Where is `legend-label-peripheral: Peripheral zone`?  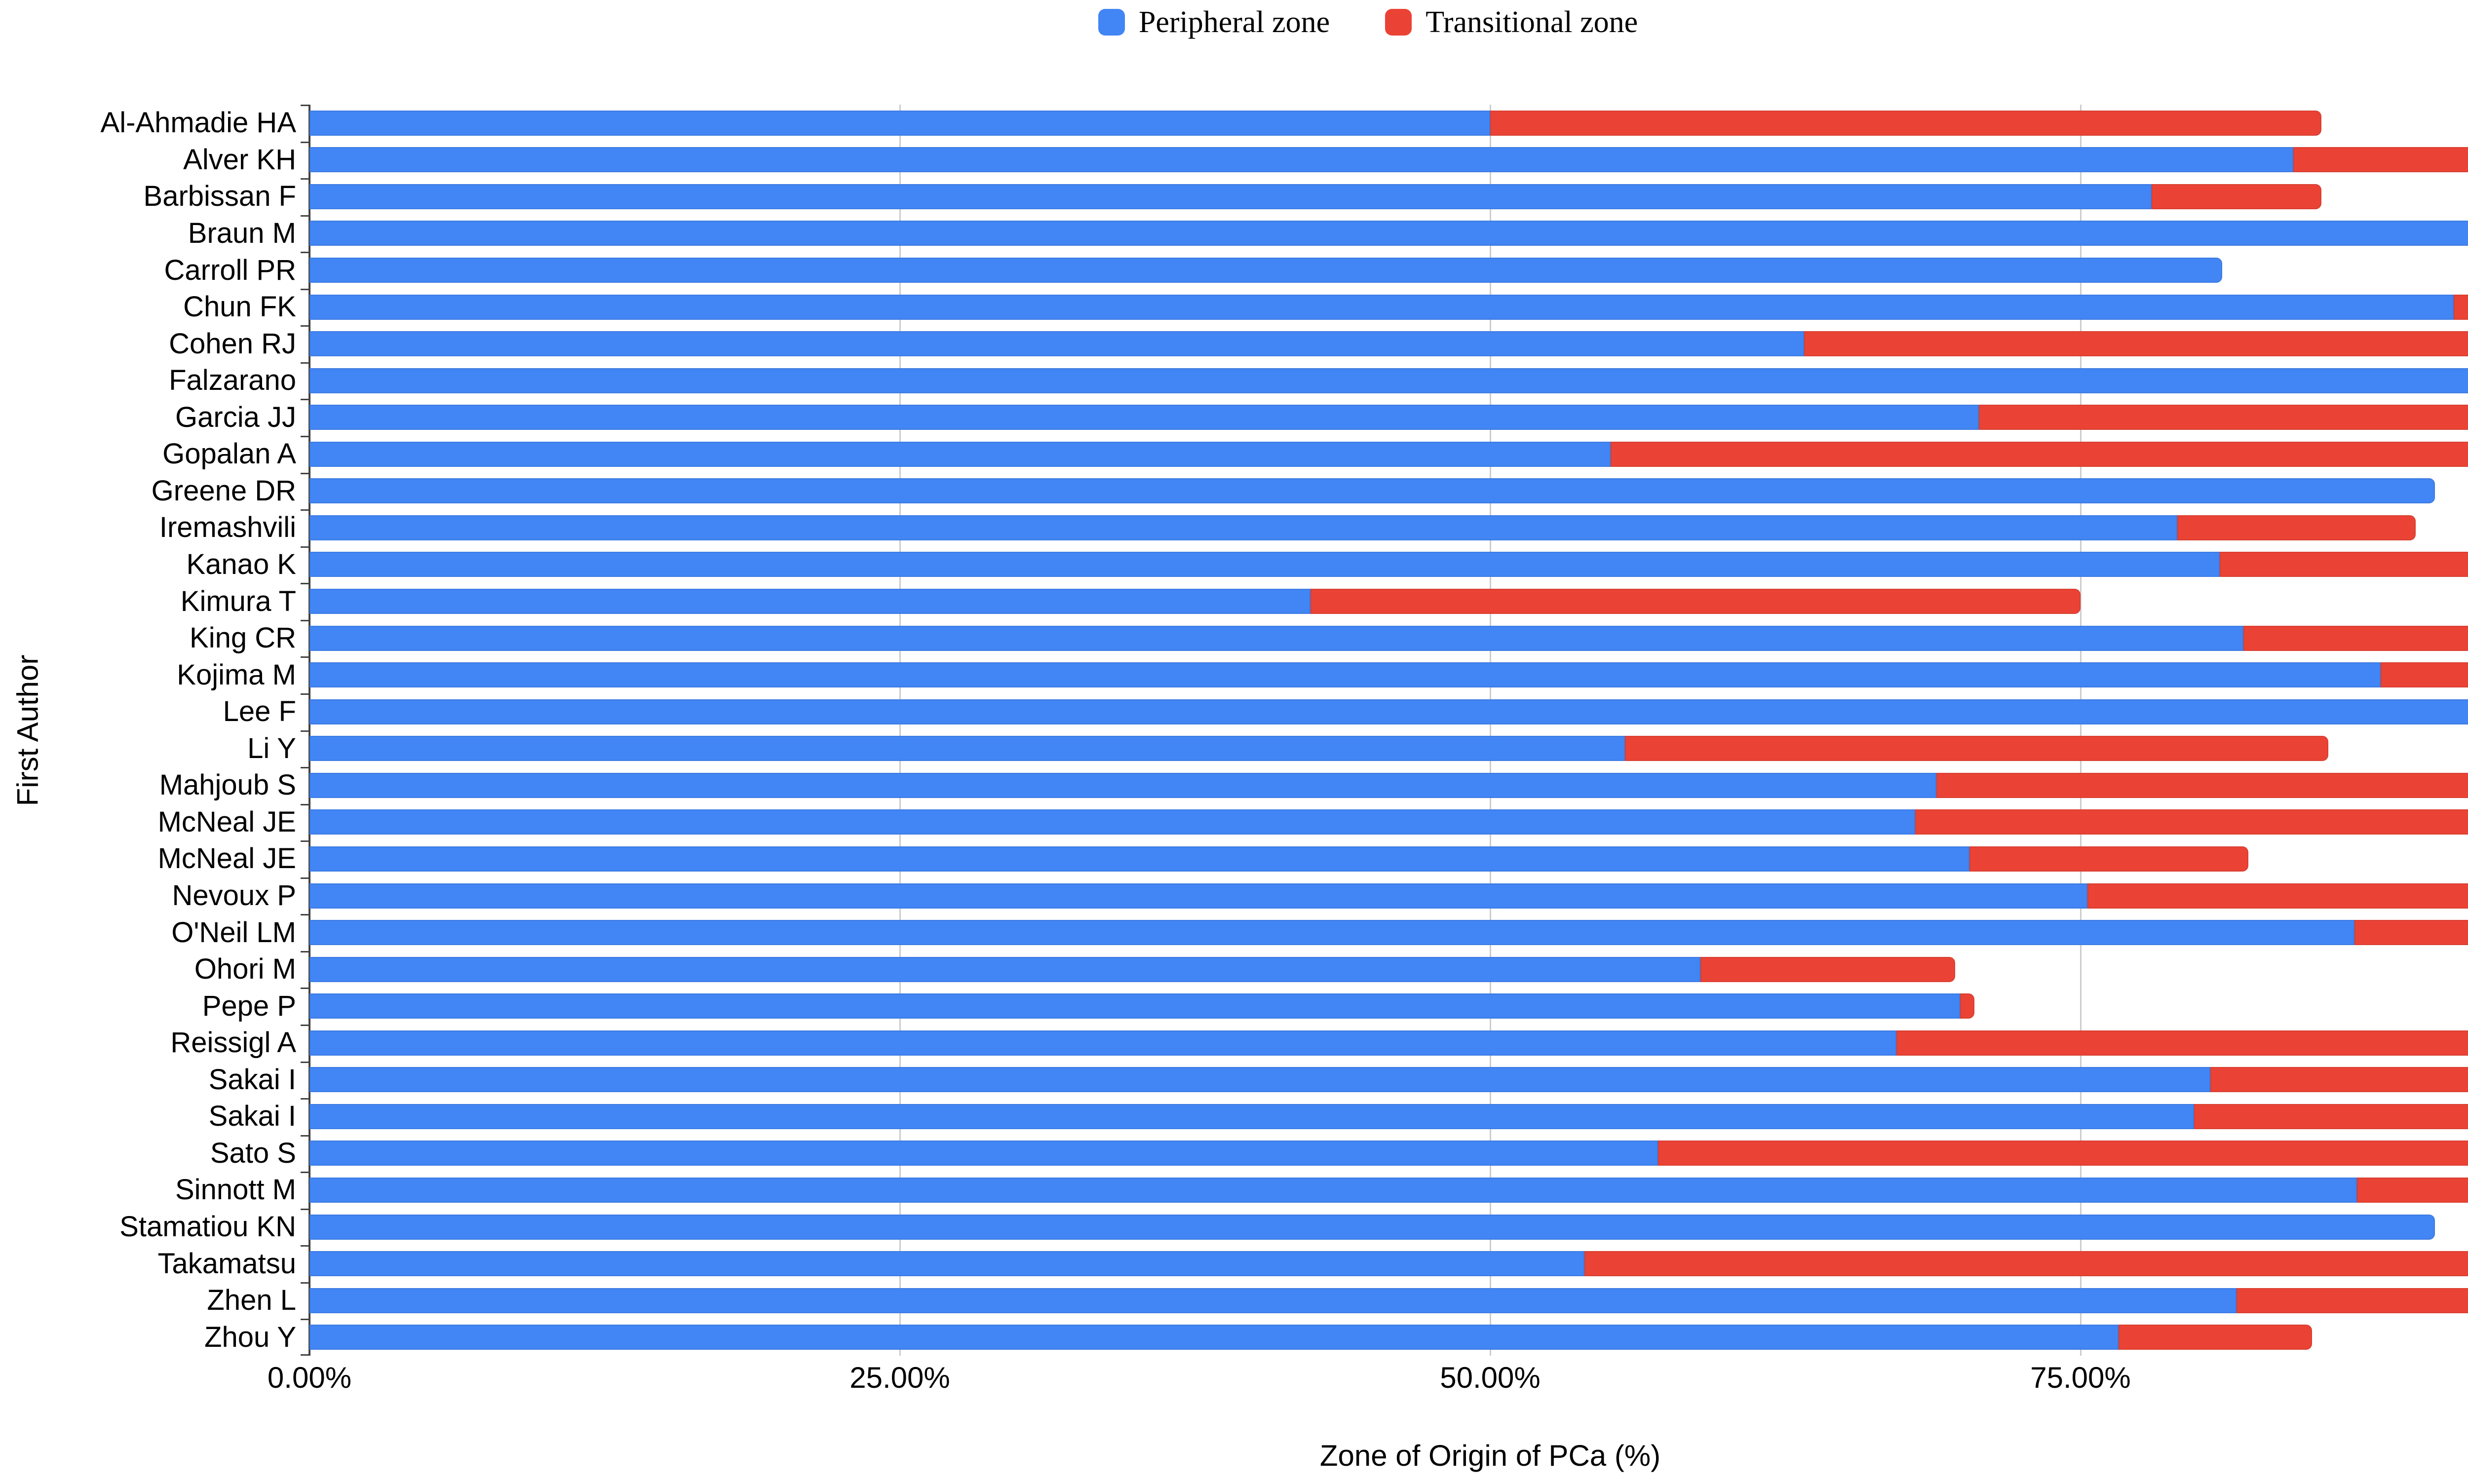
legend-label-peripheral: Peripheral zone is located at coordinates (1234, 22).